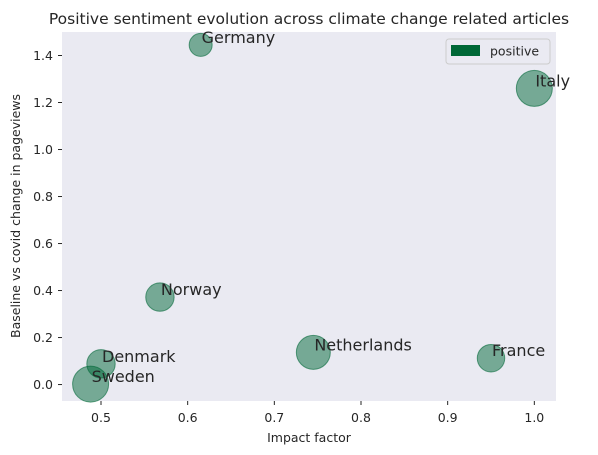  What do you see at coordinates (43, 149) in the screenshot?
I see `y-tick-label: 1.0` at bounding box center [43, 149].